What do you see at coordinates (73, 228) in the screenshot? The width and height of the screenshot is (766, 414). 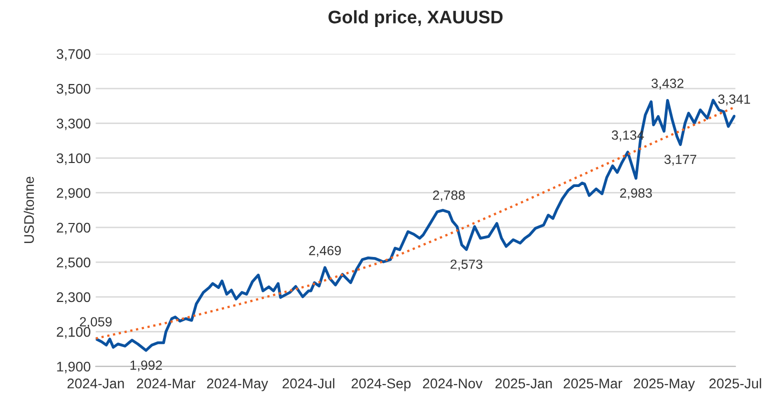 I see `y-tick-label: 2,700` at bounding box center [73, 228].